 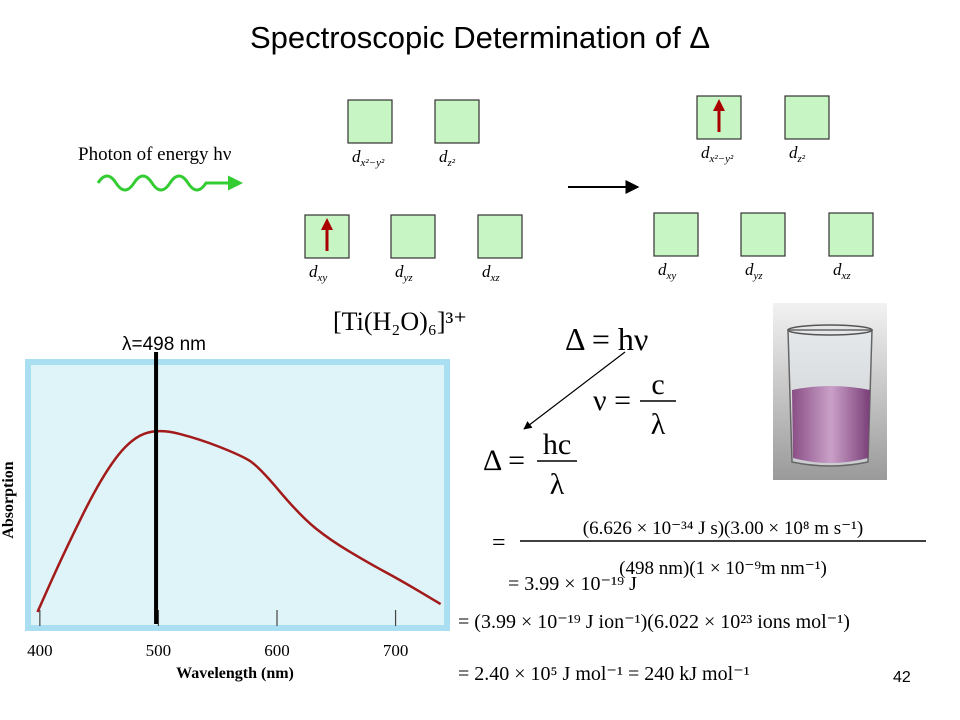 What do you see at coordinates (557, 444) in the screenshot?
I see `equation-text: hc` at bounding box center [557, 444].